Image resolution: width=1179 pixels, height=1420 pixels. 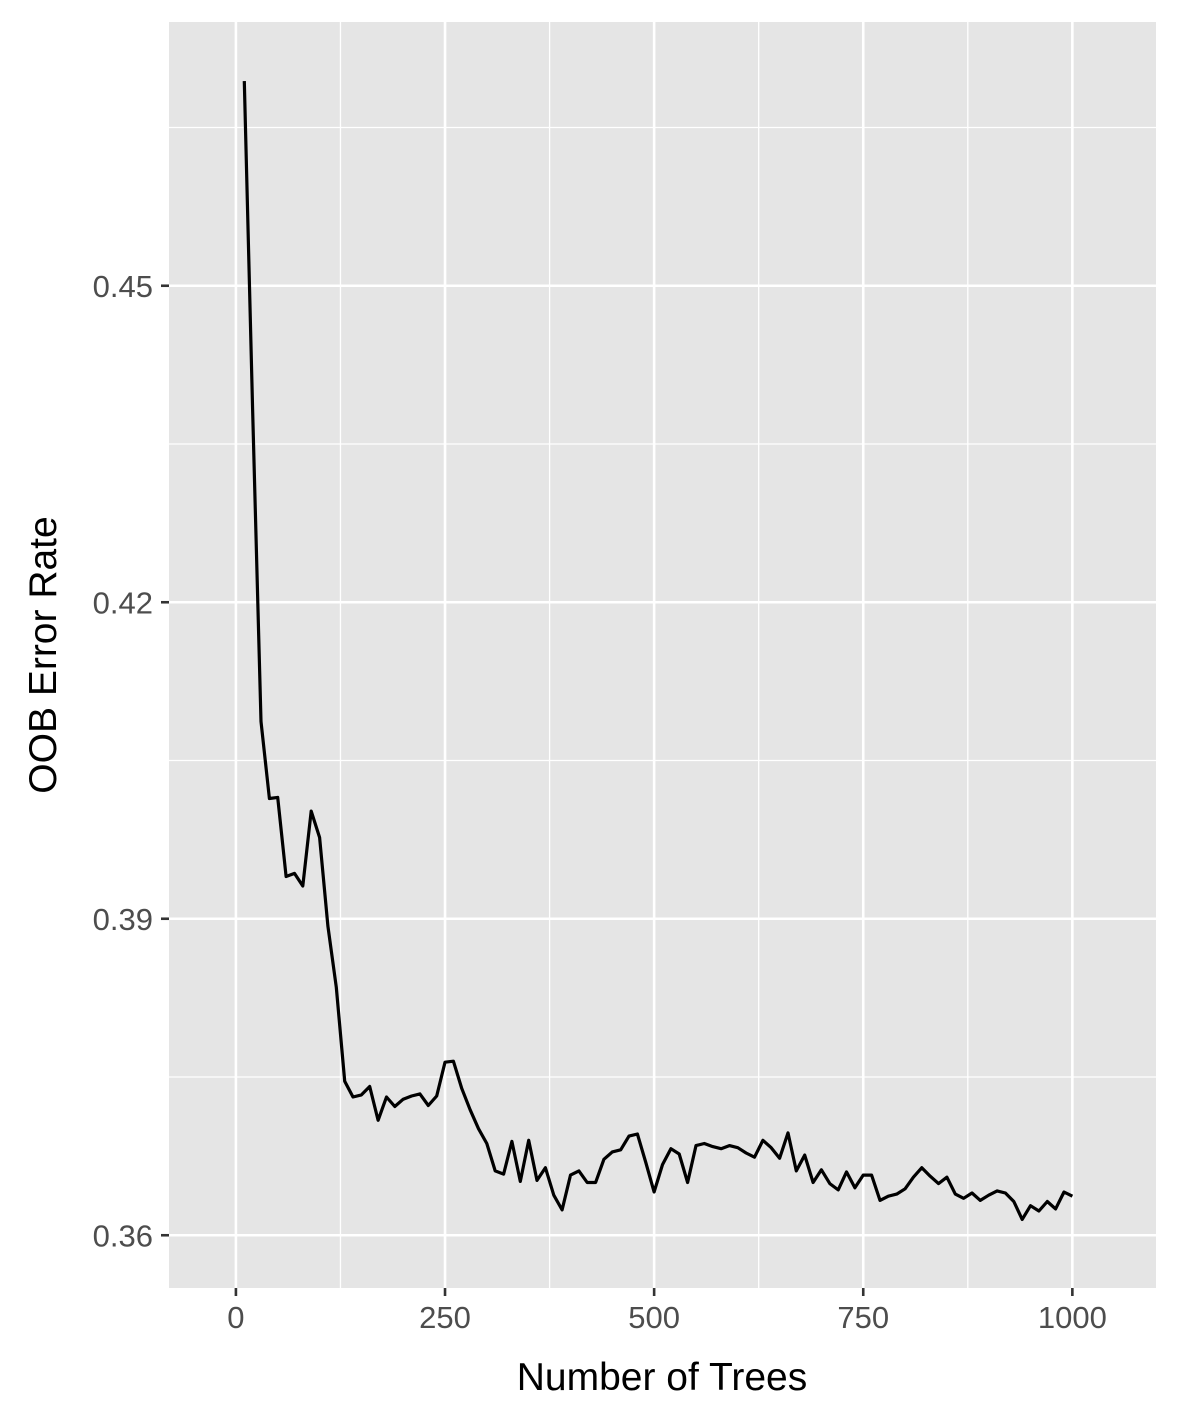 I want to click on x-tick-label: 500, so click(x=654, y=1317).